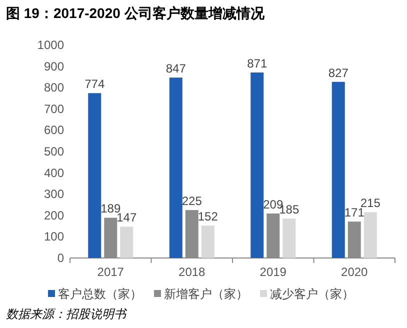 The image size is (407, 328). What do you see at coordinates (354, 272) in the screenshot?
I see `x-tick-label: 2020` at bounding box center [354, 272].